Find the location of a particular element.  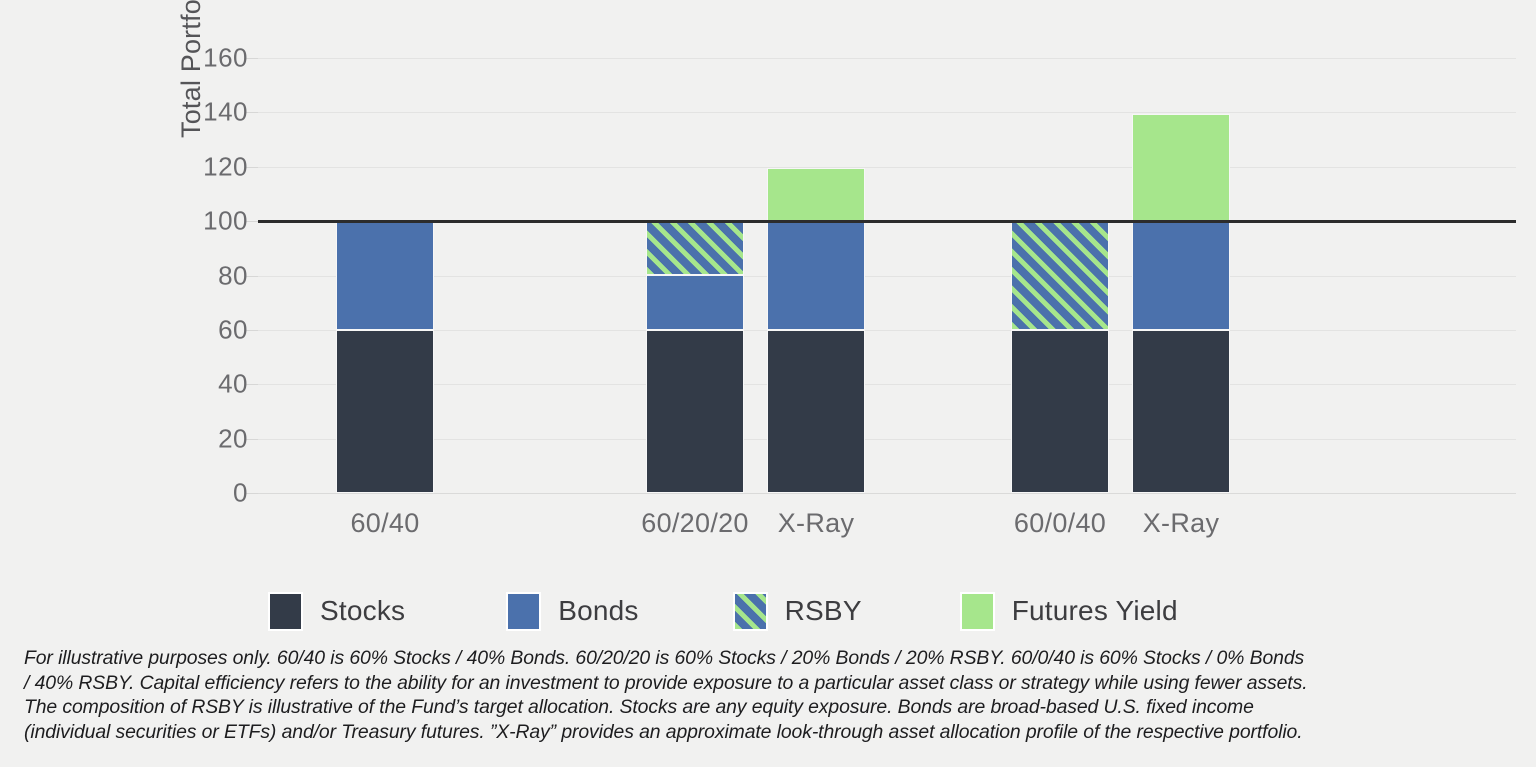

legend-swatch-stocks-icon is located at coordinates (285, 611).